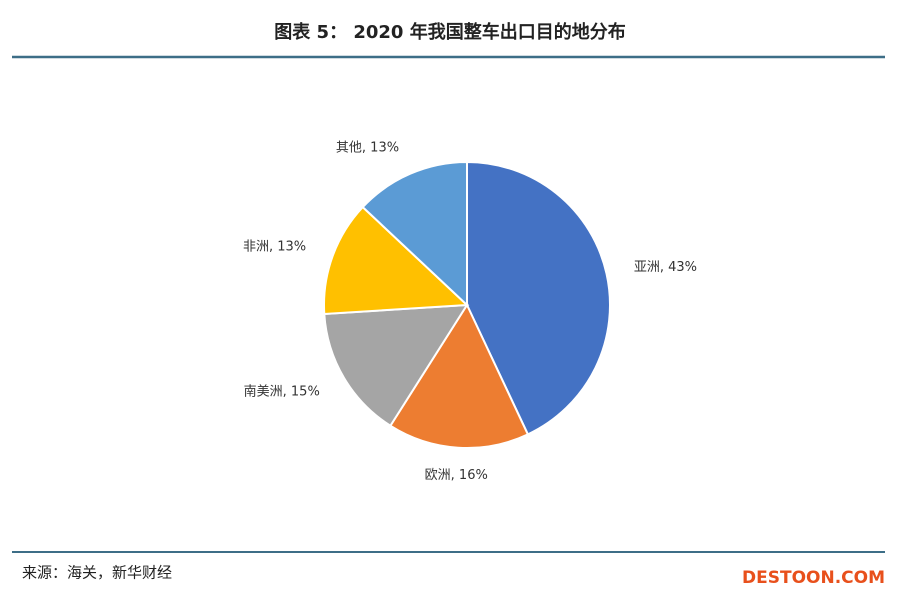 The height and width of the screenshot is (604, 900). I want to click on data-label: 南美洲, 15%, so click(282, 392).